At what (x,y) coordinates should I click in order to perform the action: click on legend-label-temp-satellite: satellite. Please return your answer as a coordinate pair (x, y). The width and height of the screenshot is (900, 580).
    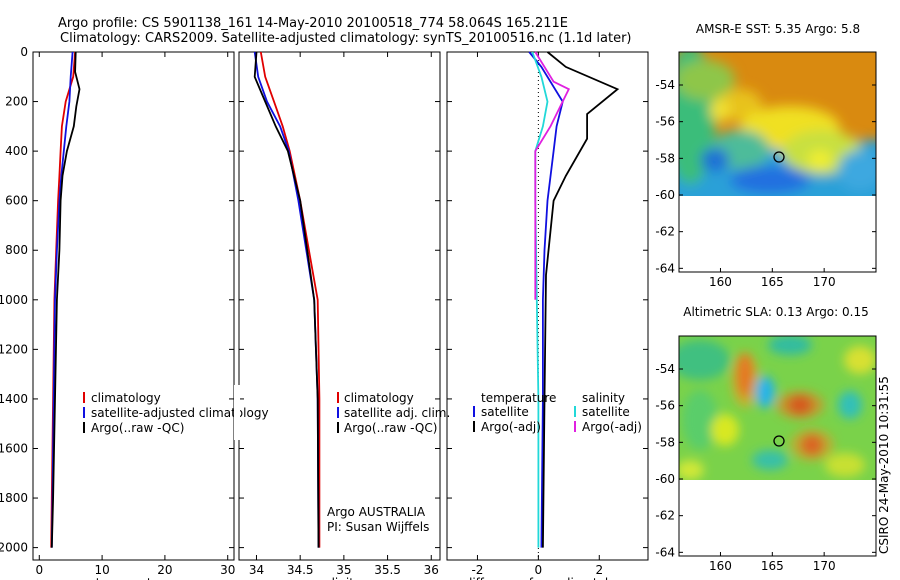
    Looking at the image, I should click on (505, 412).